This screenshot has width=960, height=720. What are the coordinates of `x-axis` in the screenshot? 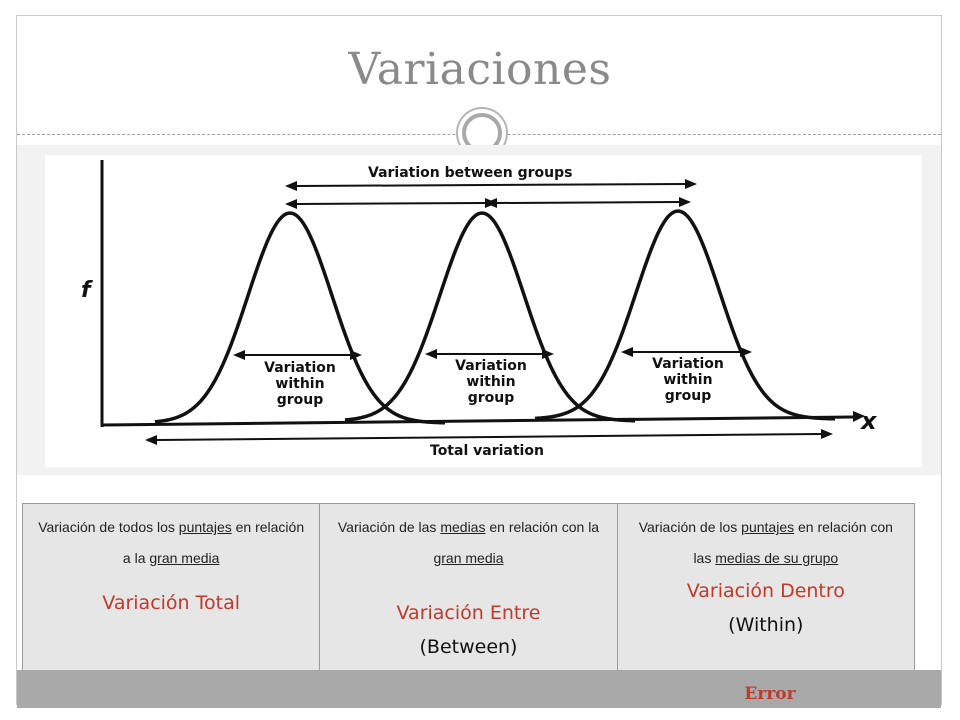 It's located at (477, 421).